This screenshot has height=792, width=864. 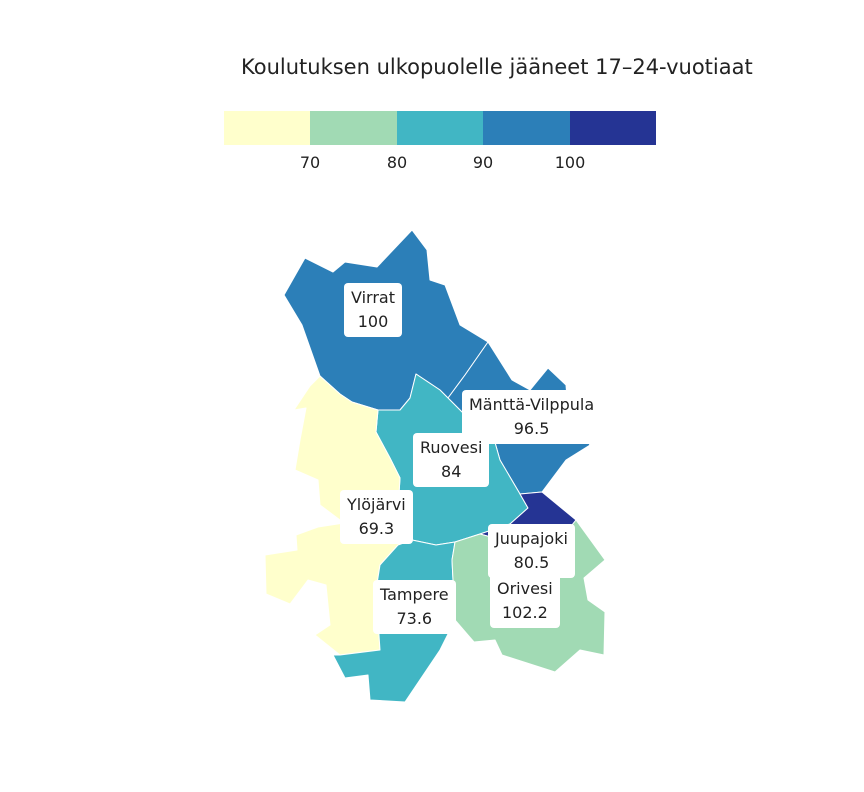 I want to click on region-value: 102.2, so click(x=524, y=612).